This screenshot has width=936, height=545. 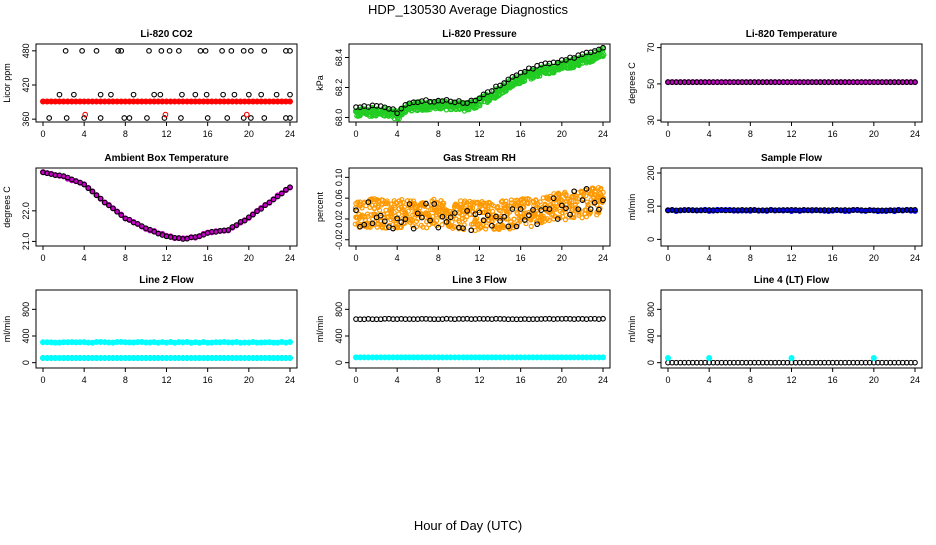 I want to click on panel-co2: Li-820 CO2 0 4 8 12 16 20 24 360 420 480 Licor ppm, so click(x=150, y=84).